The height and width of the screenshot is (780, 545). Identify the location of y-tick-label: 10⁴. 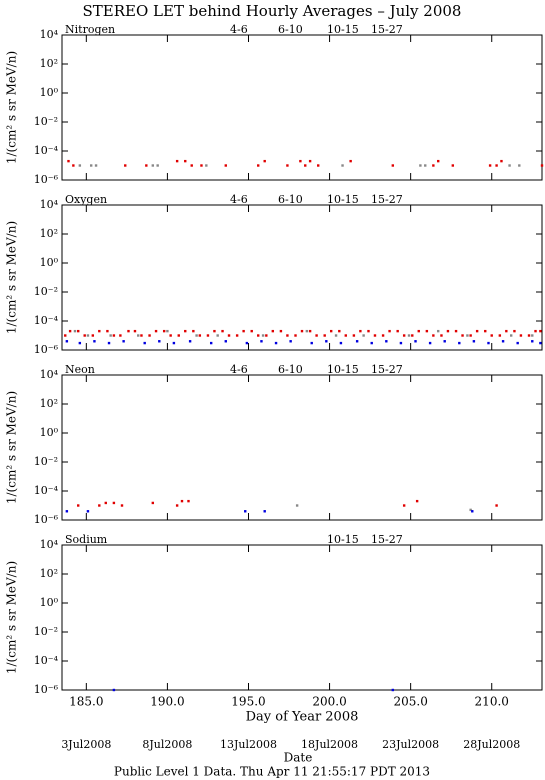
(49, 544).